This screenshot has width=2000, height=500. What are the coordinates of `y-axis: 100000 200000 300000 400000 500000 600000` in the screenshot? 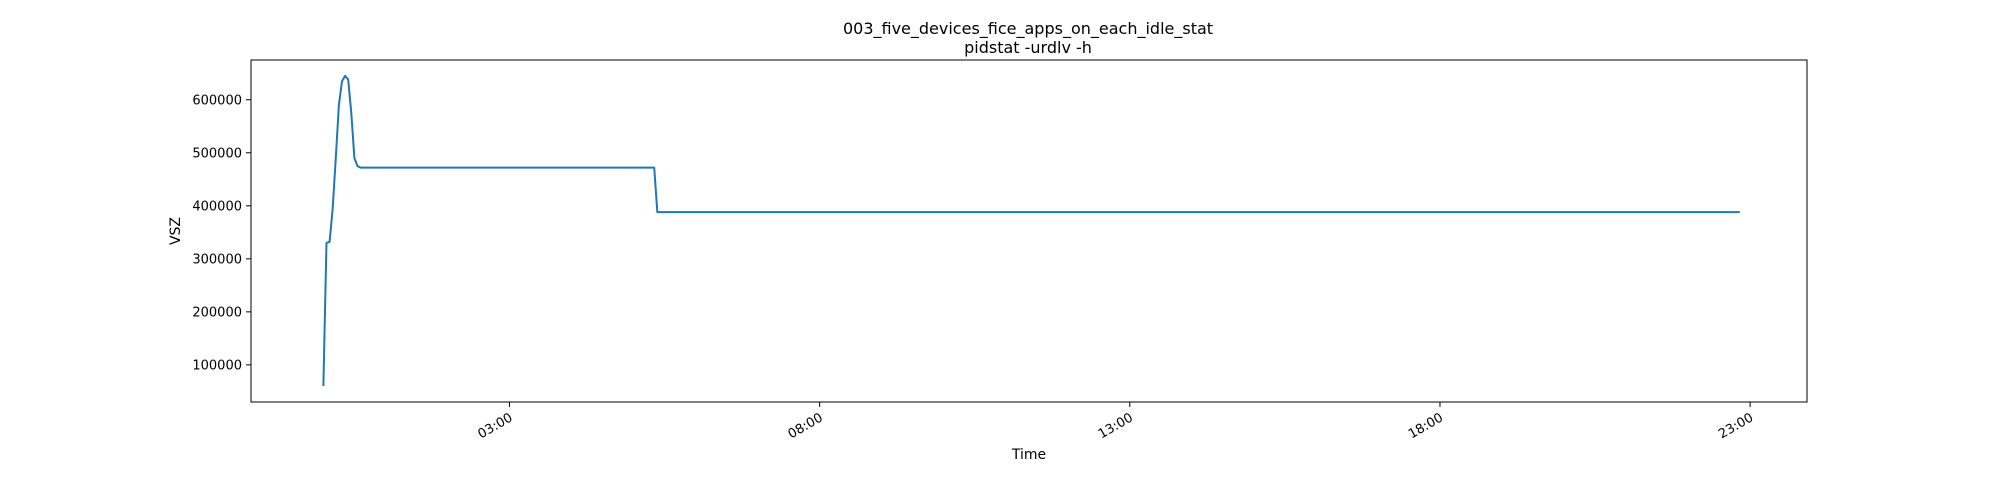 It's located at (221, 233).